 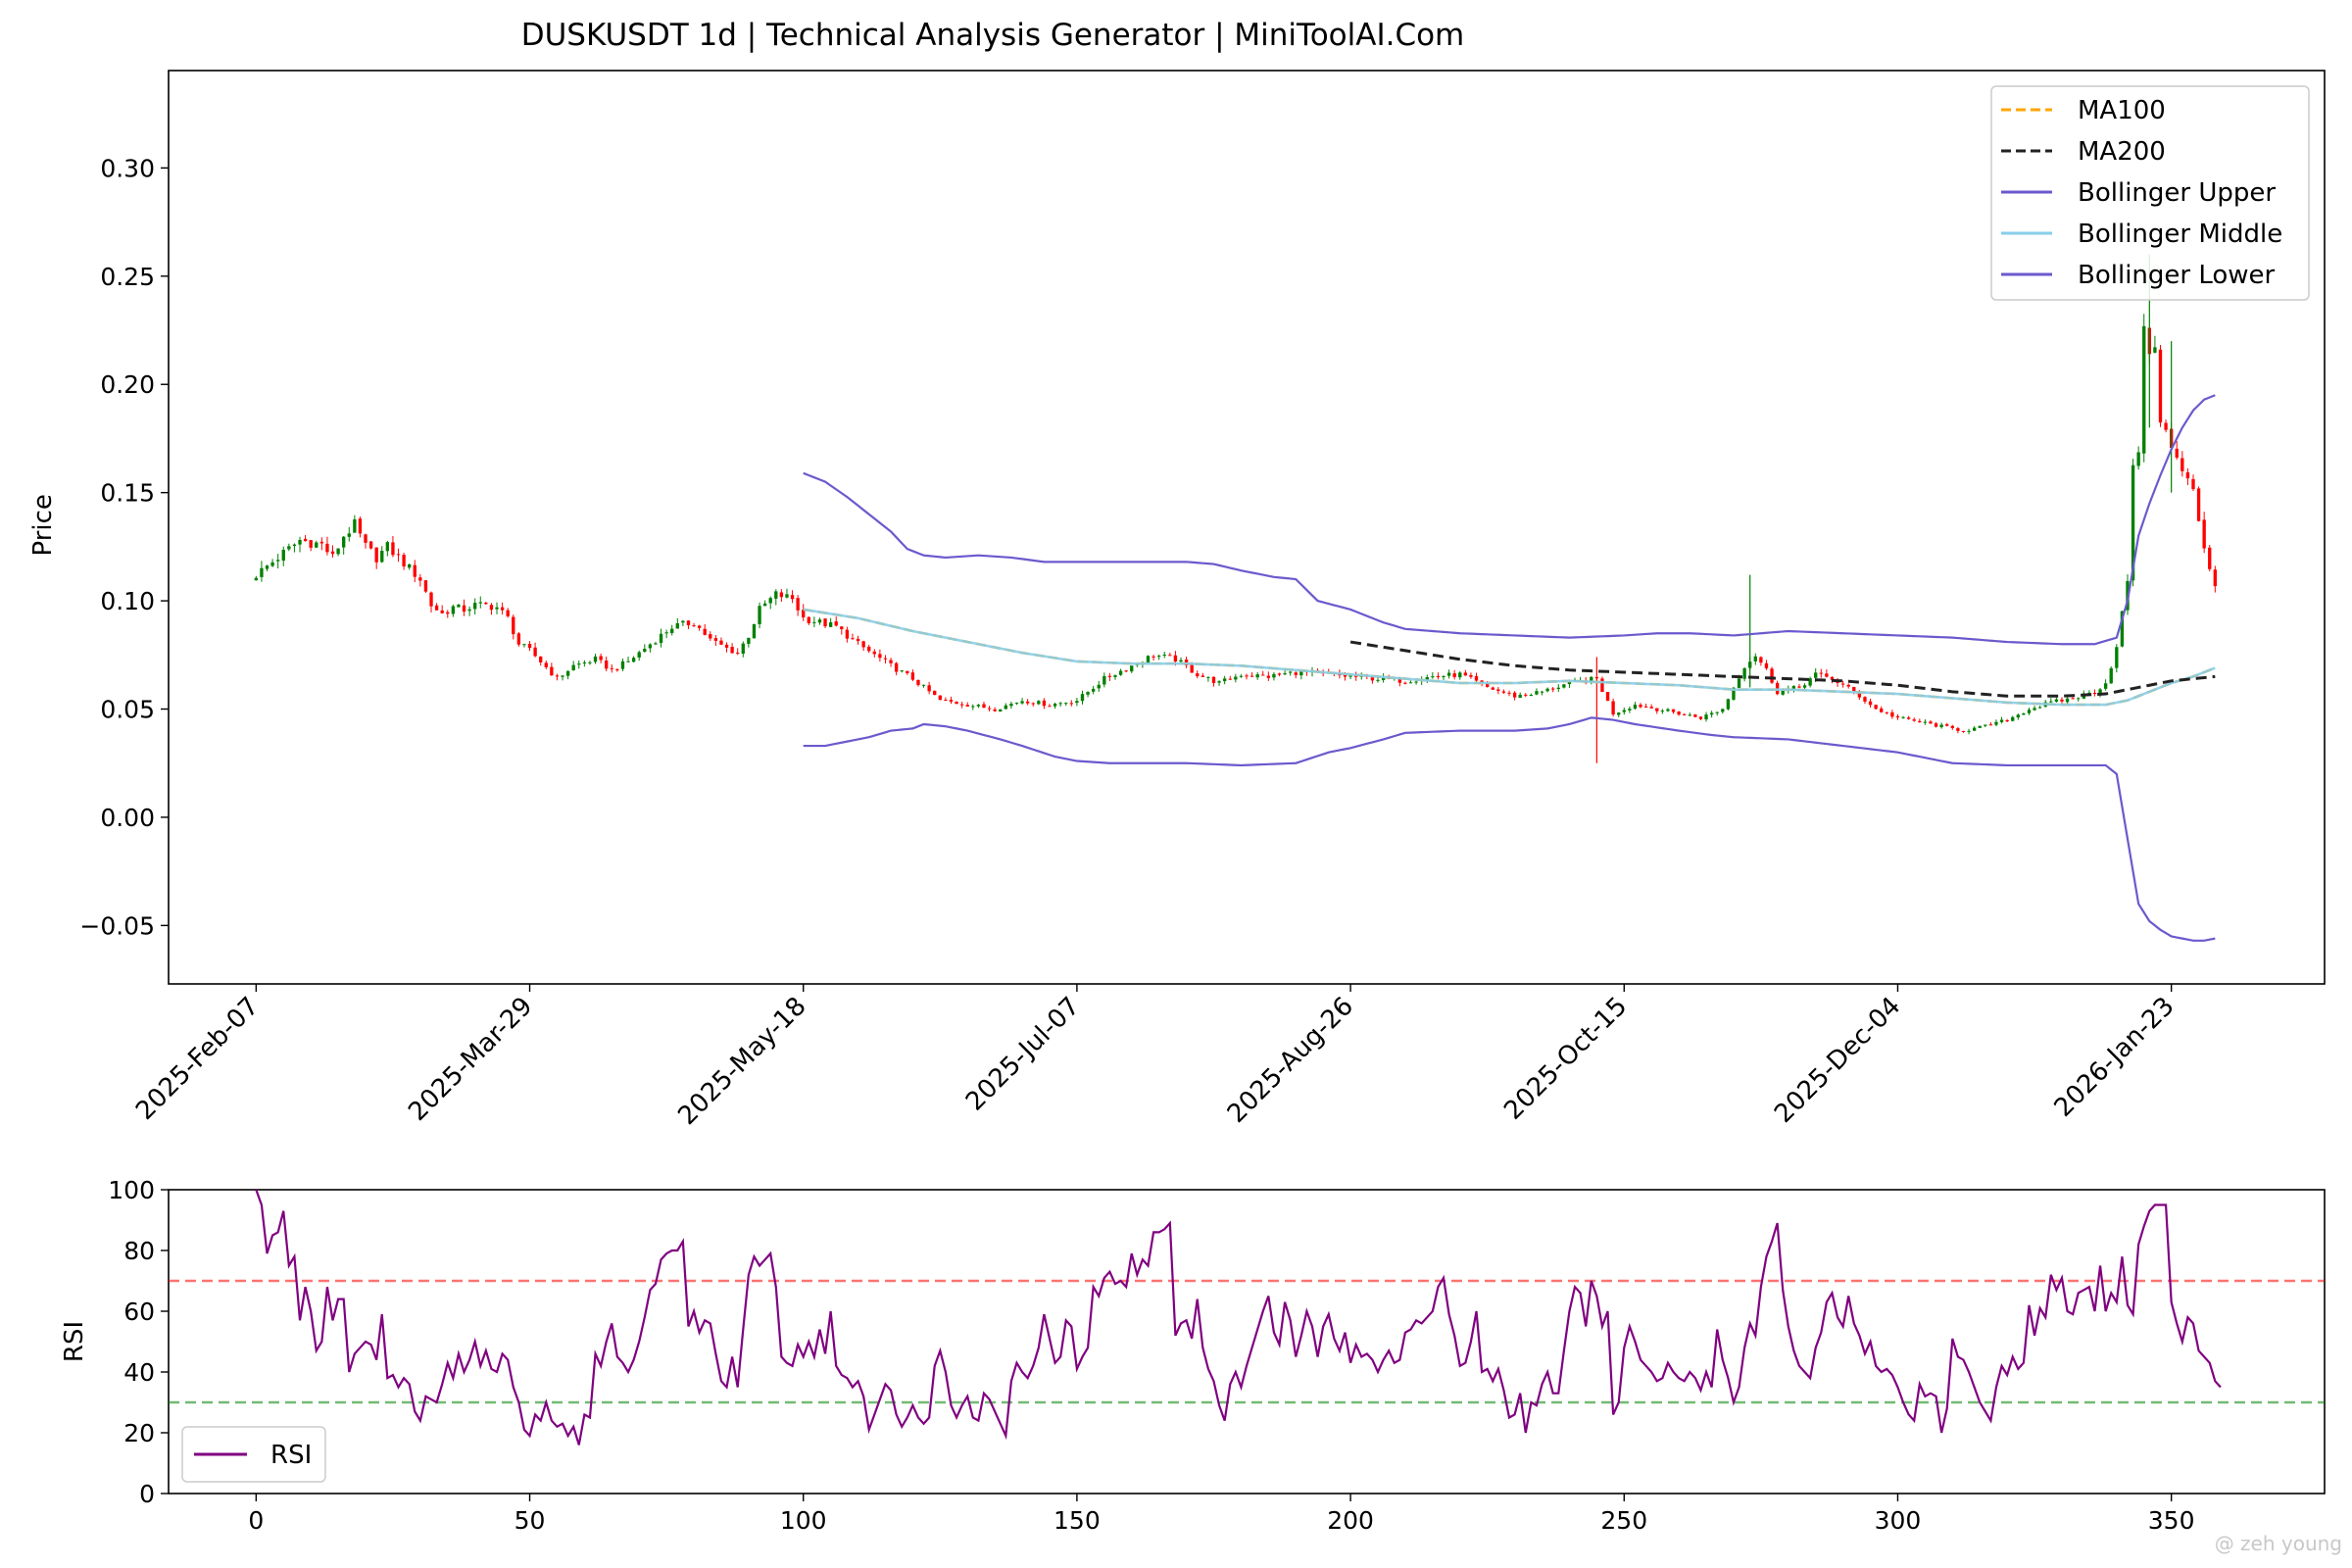 I want to click on price-legend-label: Bollinger Middle, so click(x=2180, y=234).